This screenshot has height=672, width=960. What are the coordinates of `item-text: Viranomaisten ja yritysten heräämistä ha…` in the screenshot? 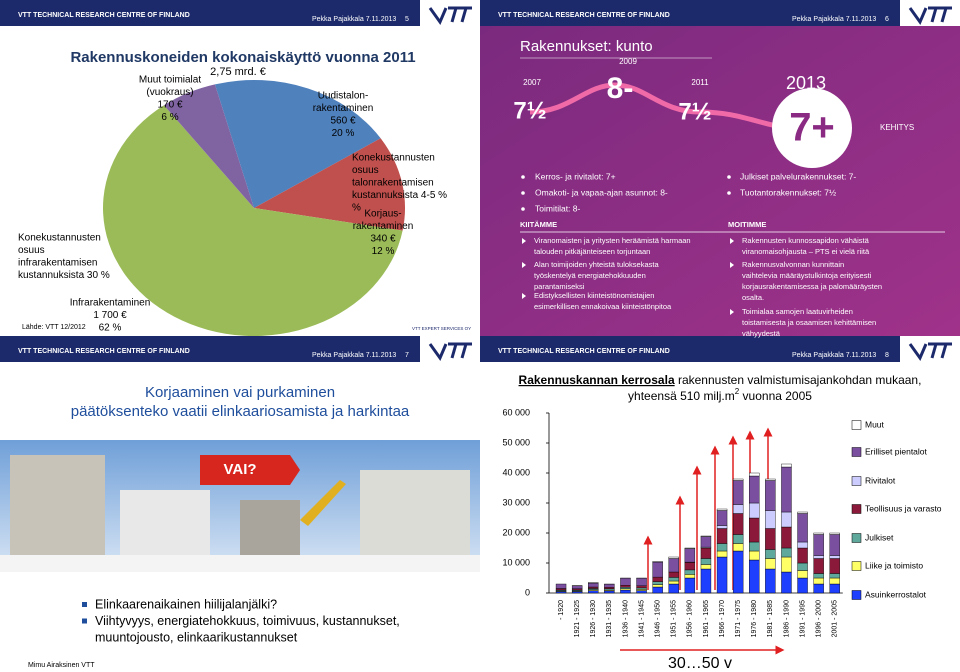 It's located at (612, 240).